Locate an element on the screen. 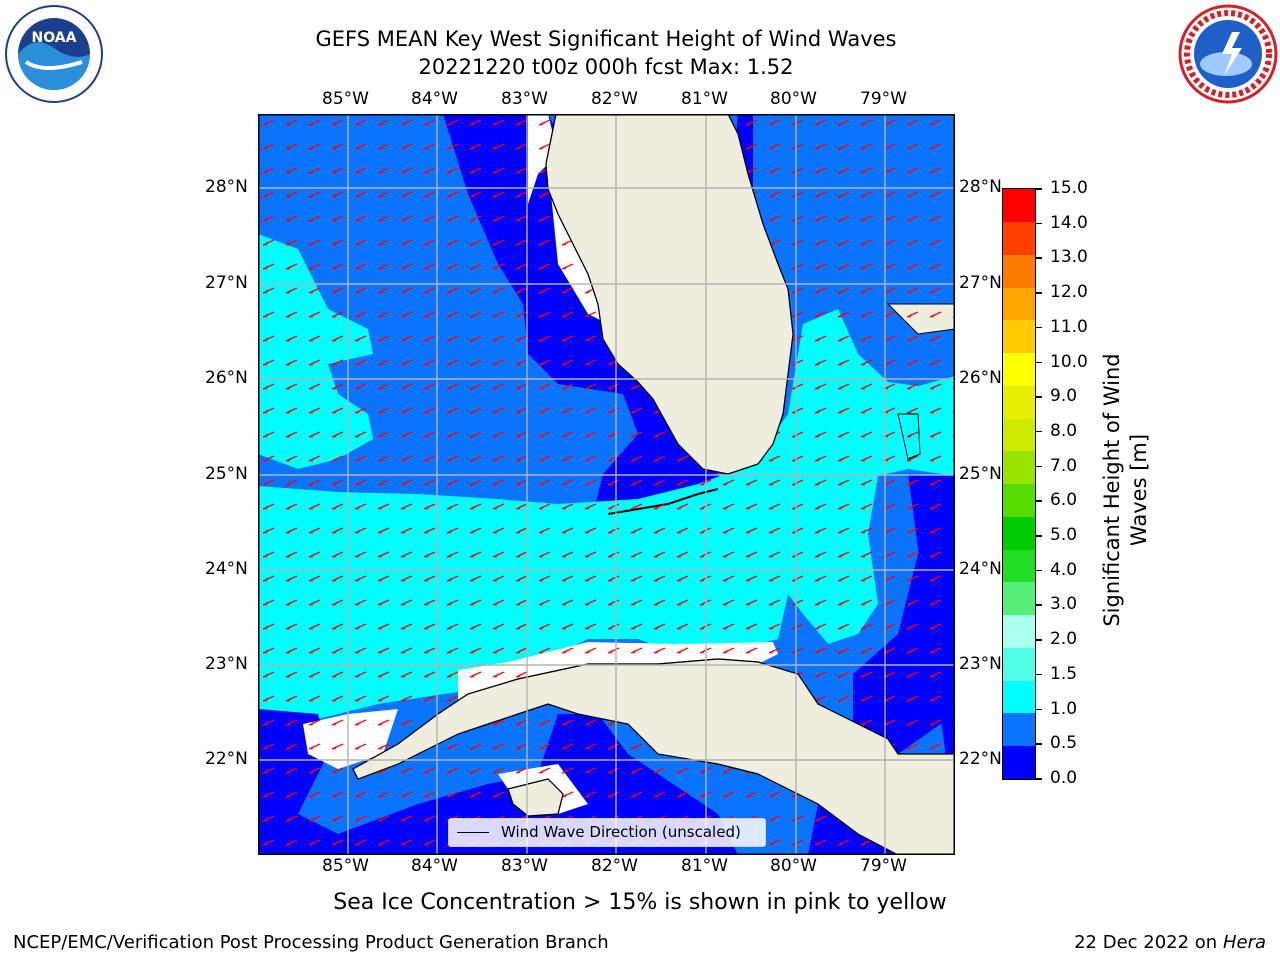 The image size is (1280, 960). colorbar-tick-label: 1.0 is located at coordinates (1064, 708).